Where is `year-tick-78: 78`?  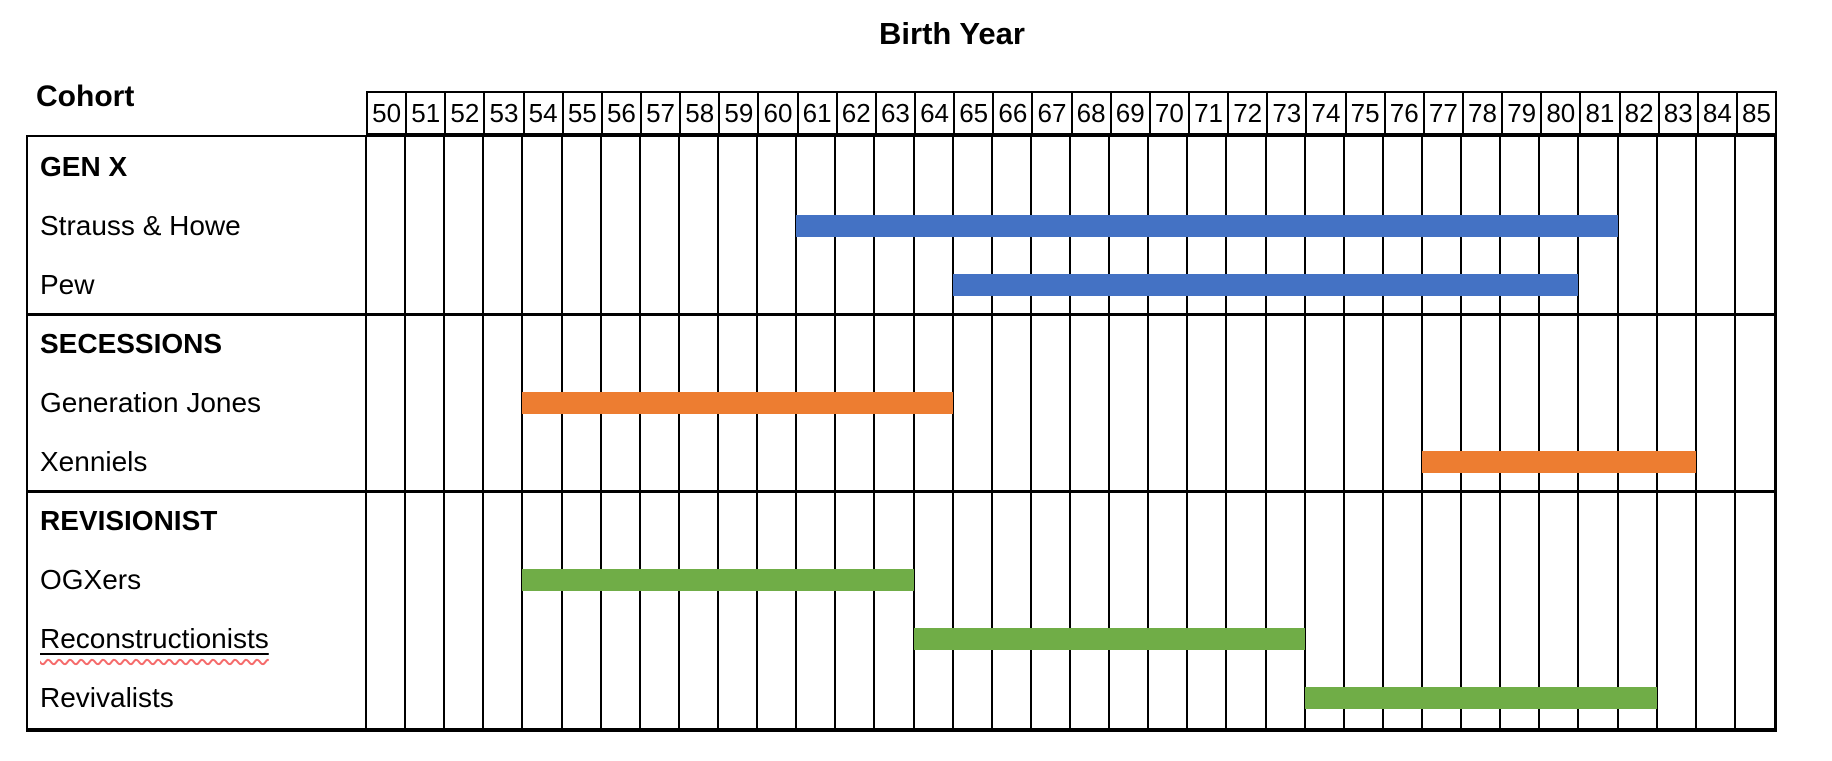
year-tick-78: 78 is located at coordinates (1481, 113).